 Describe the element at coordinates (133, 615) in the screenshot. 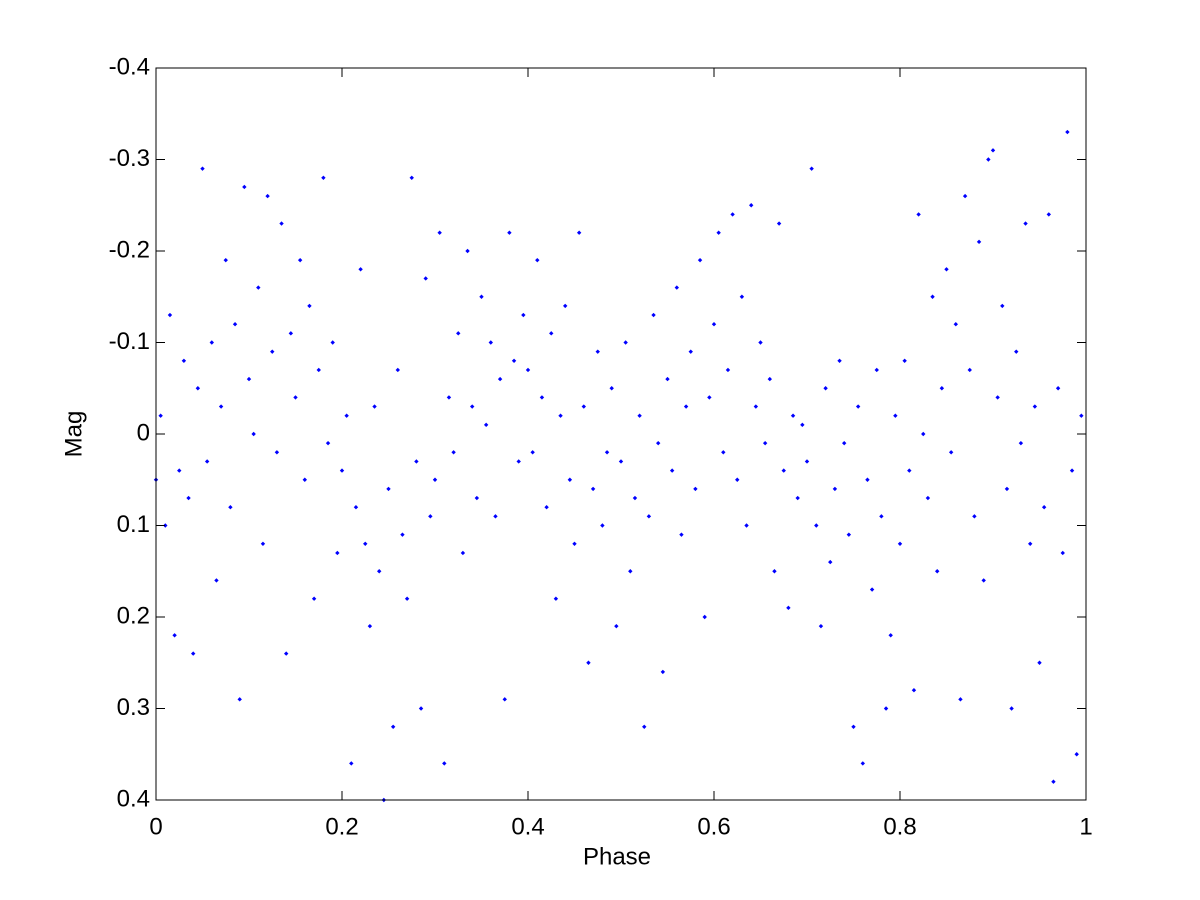

I see `y-tick-label: 0.2` at that location.